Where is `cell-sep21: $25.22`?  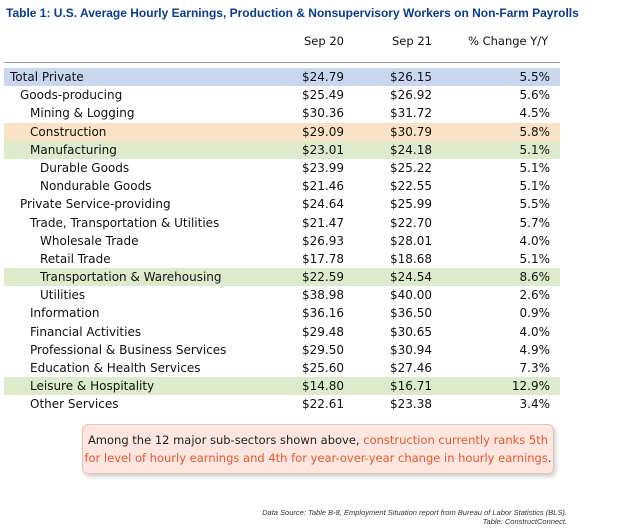 cell-sep21: $25.22 is located at coordinates (411, 167).